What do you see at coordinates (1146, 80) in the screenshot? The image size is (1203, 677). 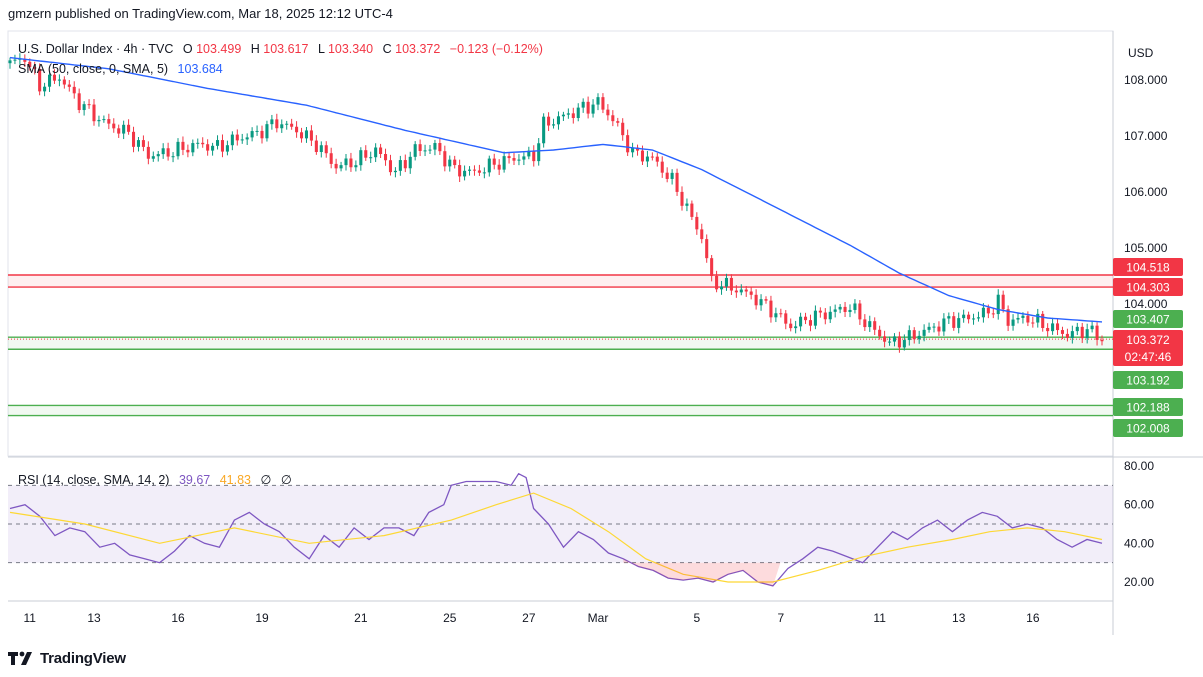 I see `price-tick-label: 108.000` at bounding box center [1146, 80].